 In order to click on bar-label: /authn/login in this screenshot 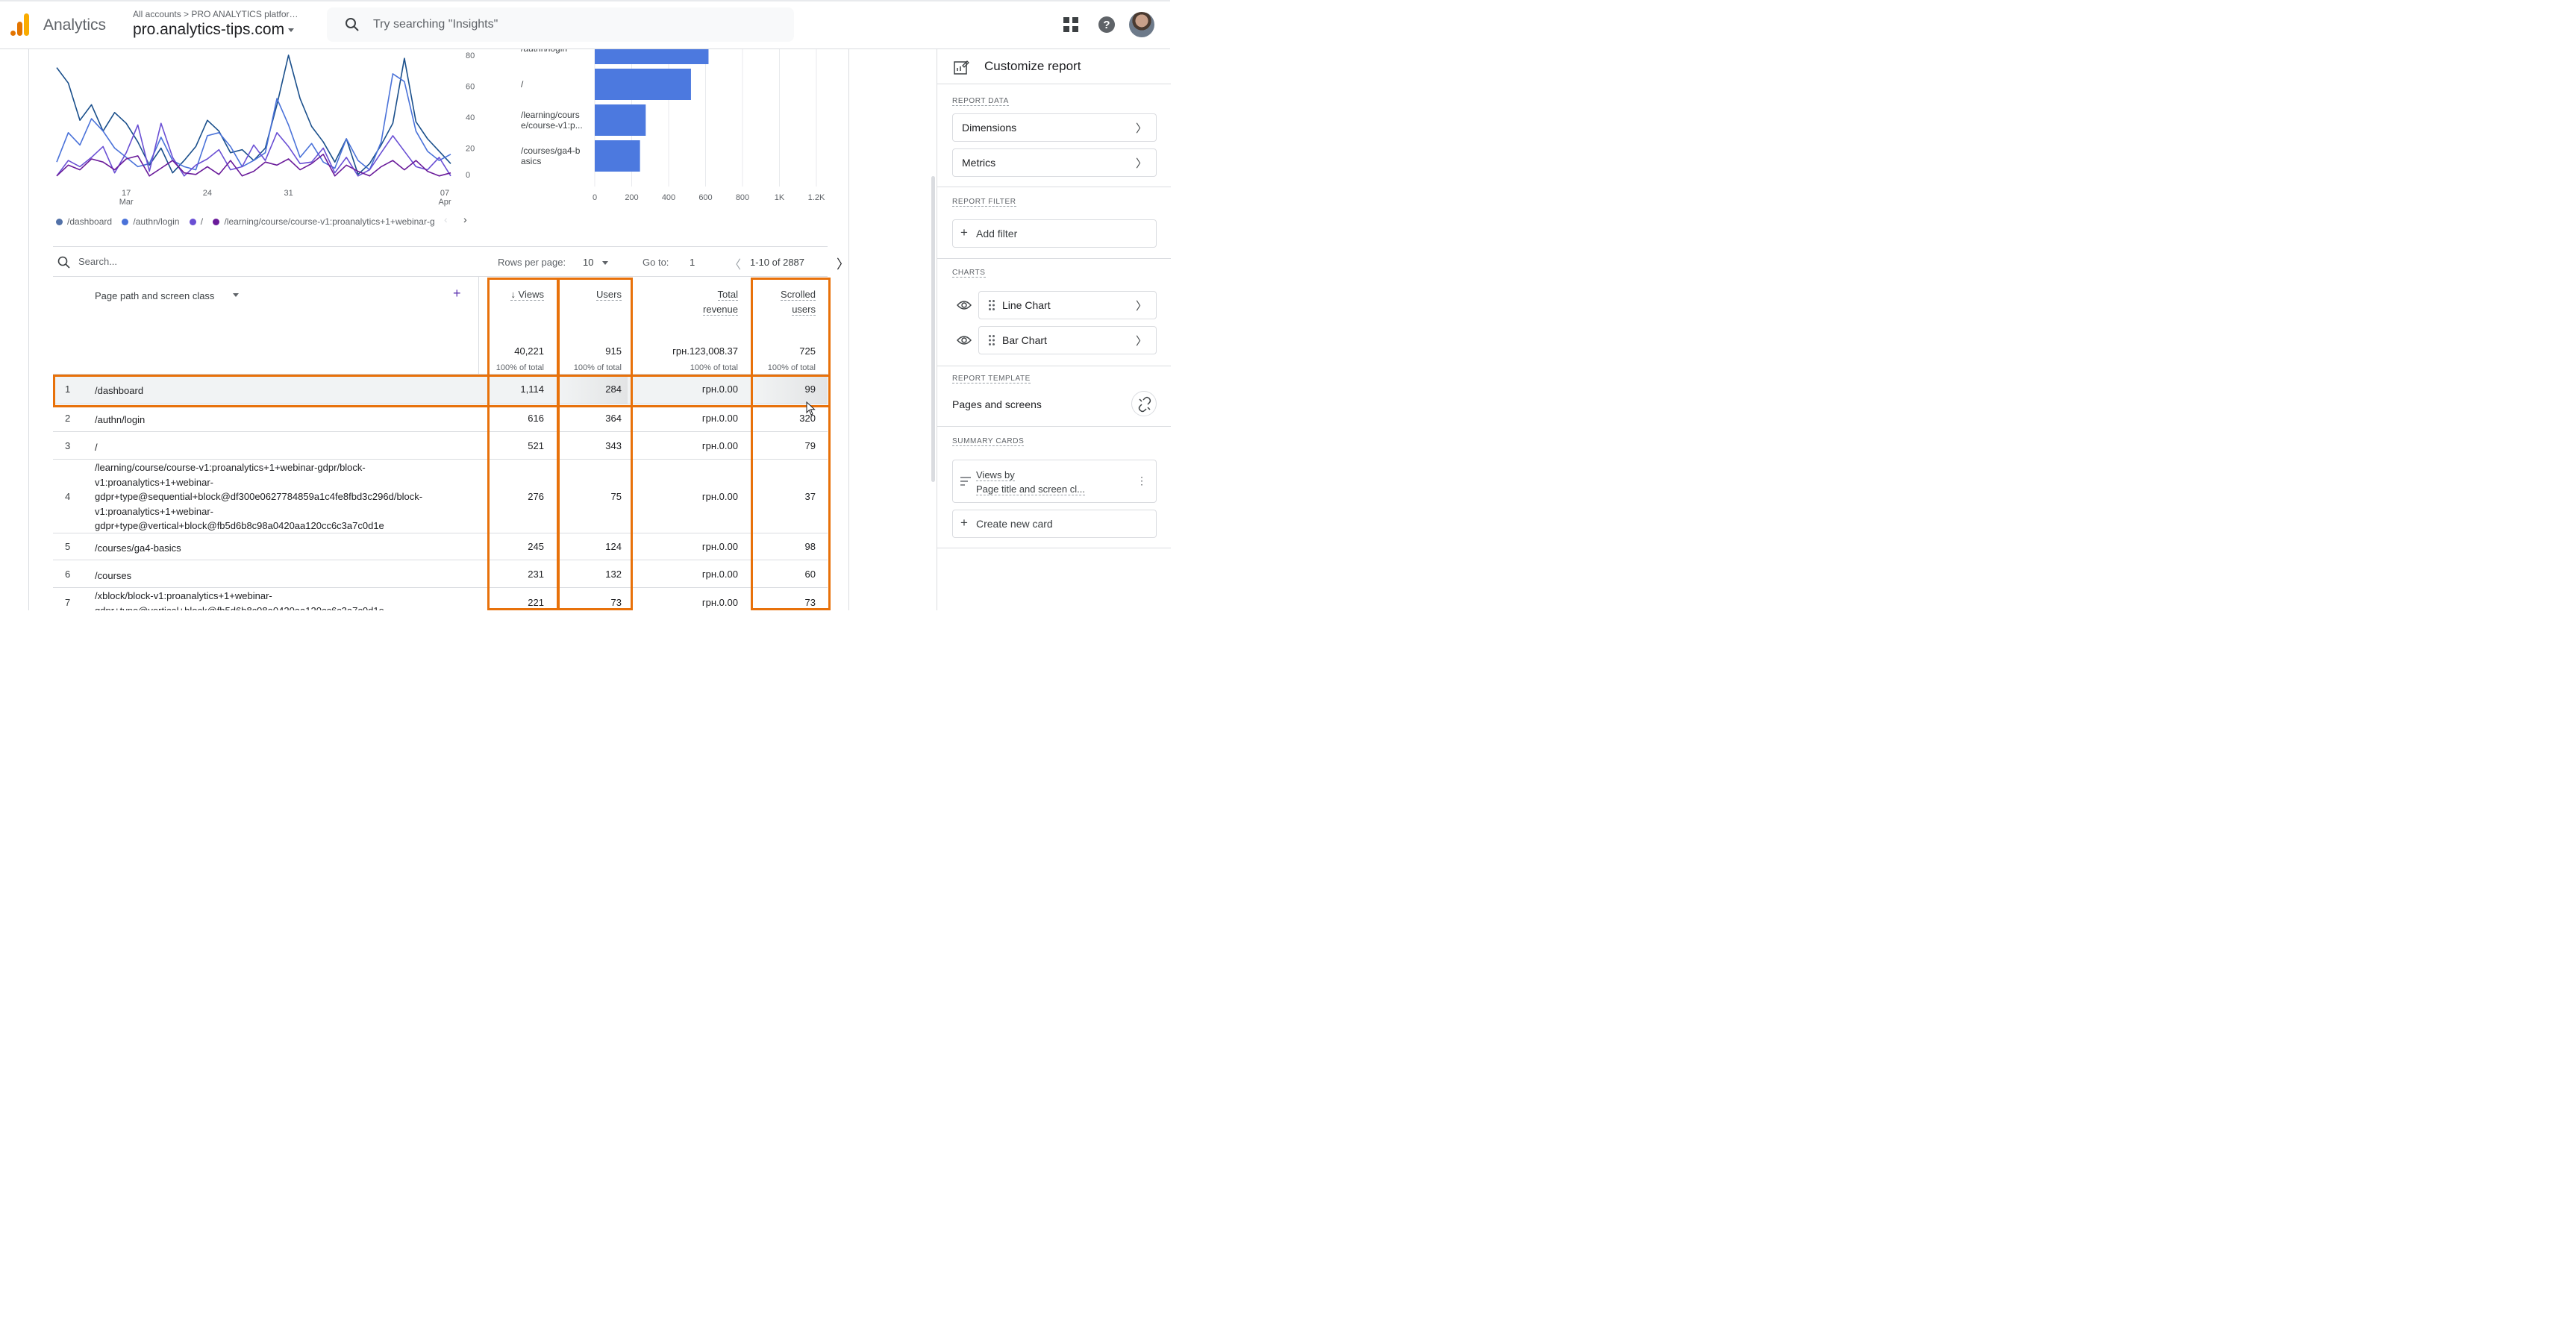, I will do `click(544, 51)`.